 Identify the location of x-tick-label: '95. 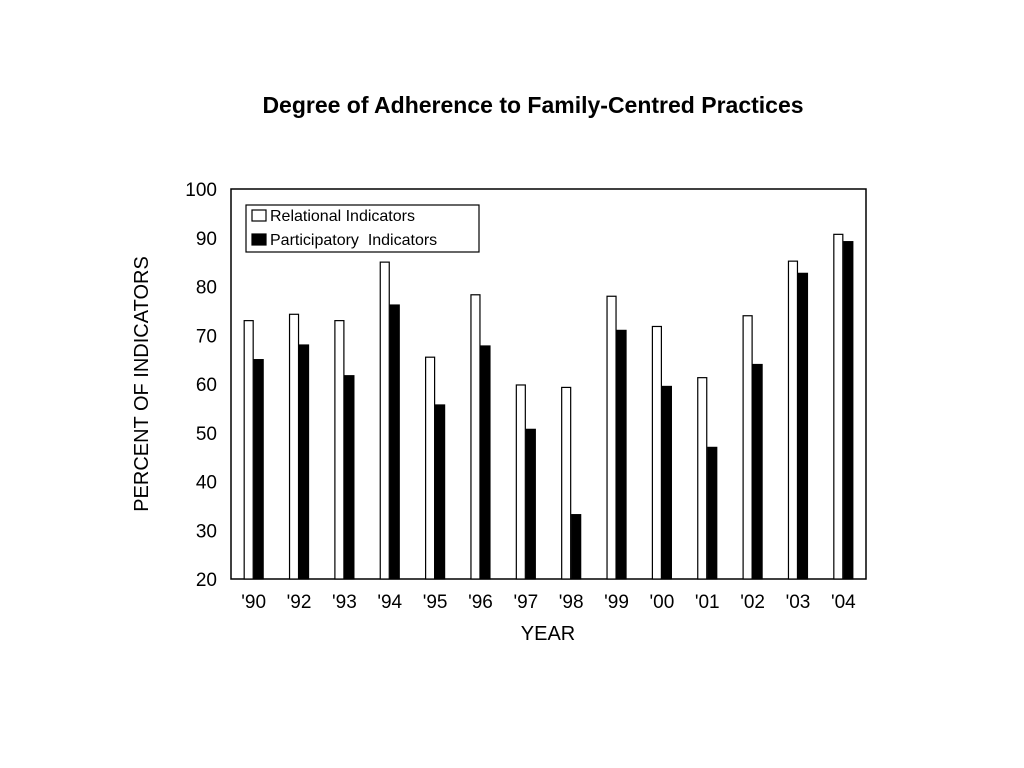
(435, 602).